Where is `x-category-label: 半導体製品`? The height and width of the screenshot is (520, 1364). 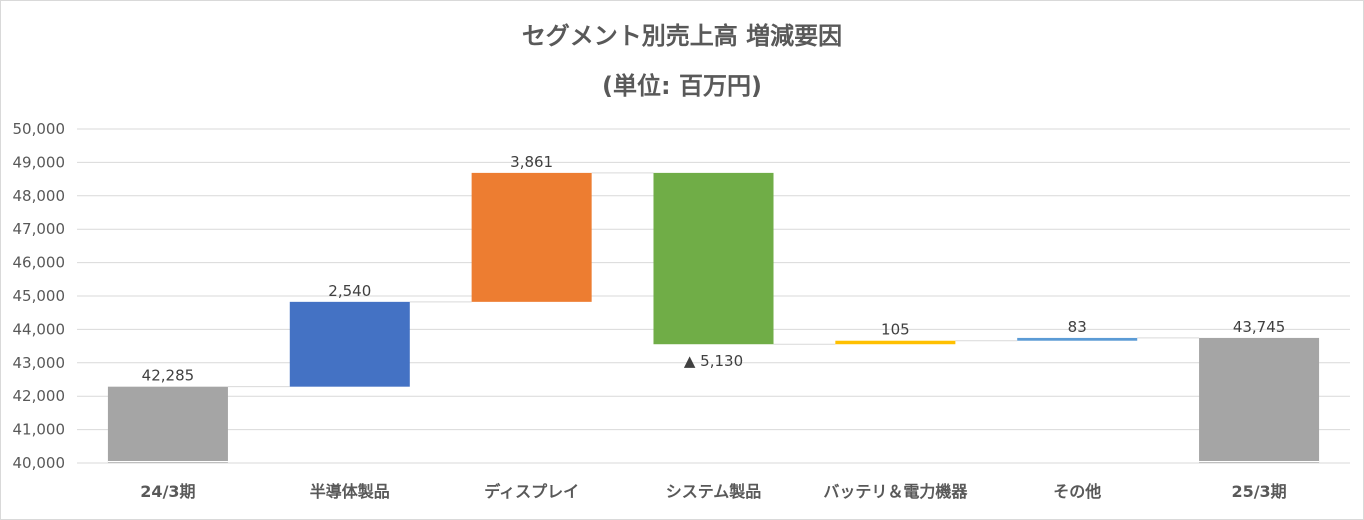
x-category-label: 半導体製品 is located at coordinates (350, 491).